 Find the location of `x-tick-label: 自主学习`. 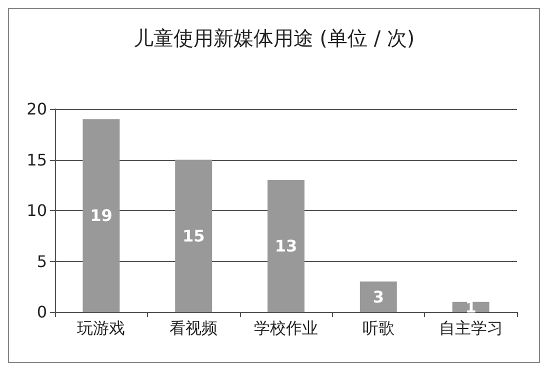

x-tick-label: 自主学习 is located at coordinates (470, 328).